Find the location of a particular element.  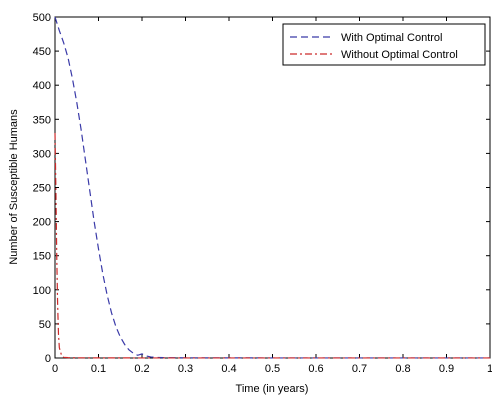

x-tick-label: 1 is located at coordinates (489, 369).